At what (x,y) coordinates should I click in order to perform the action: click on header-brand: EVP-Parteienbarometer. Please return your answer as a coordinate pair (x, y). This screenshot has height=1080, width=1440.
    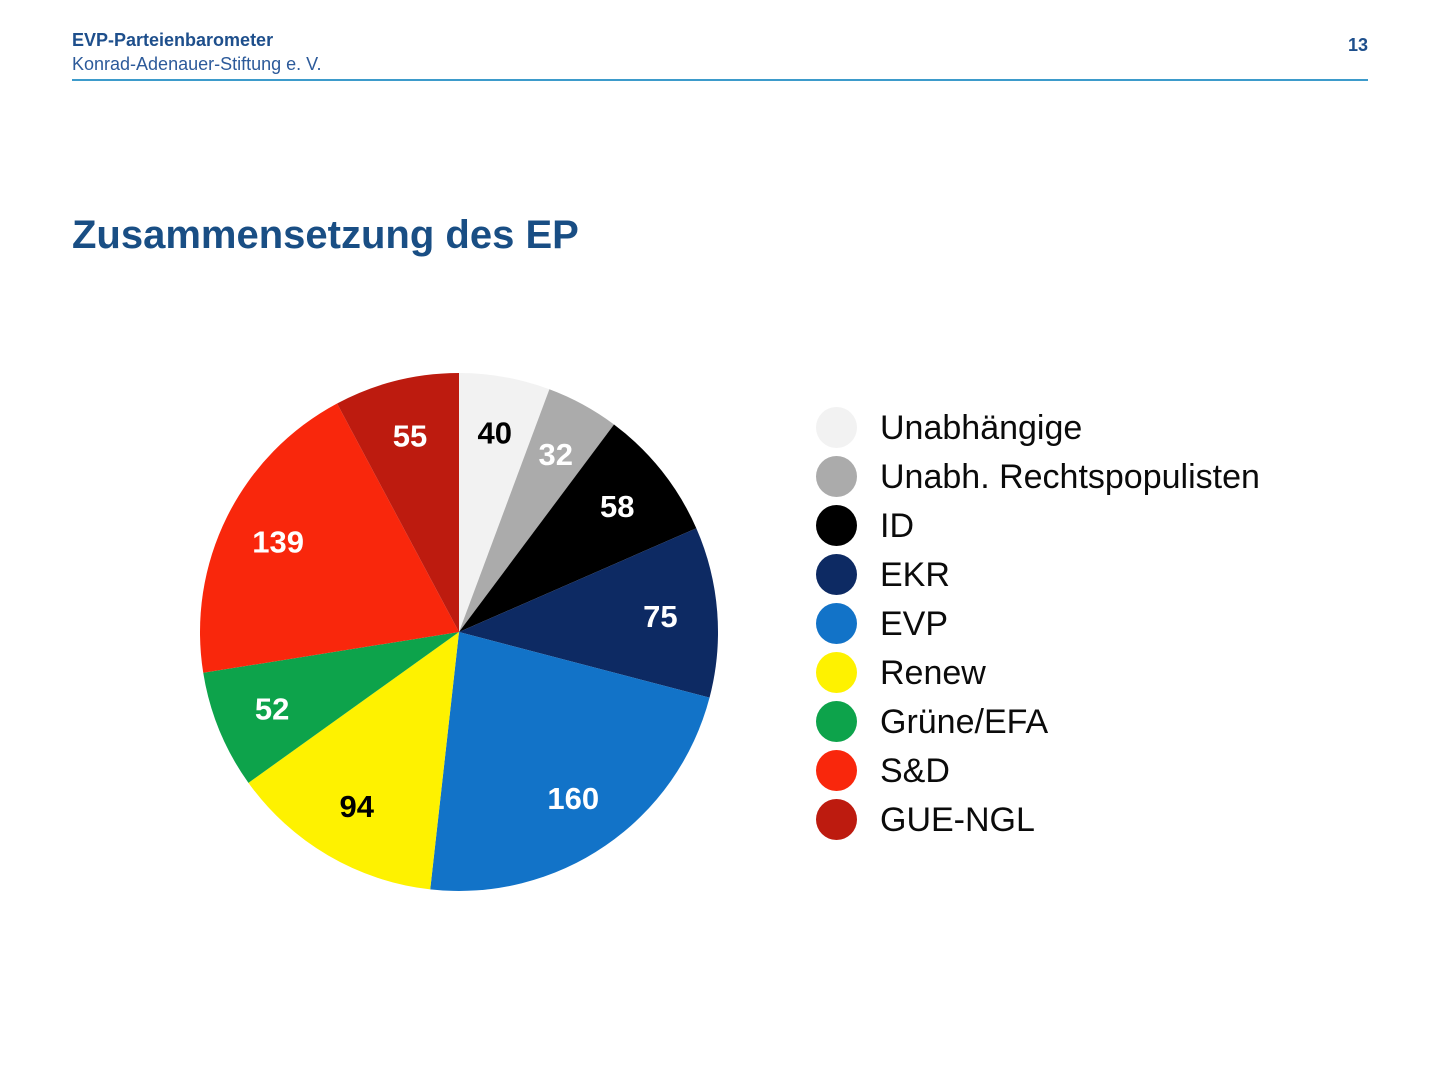
    Looking at the image, I should click on (173, 40).